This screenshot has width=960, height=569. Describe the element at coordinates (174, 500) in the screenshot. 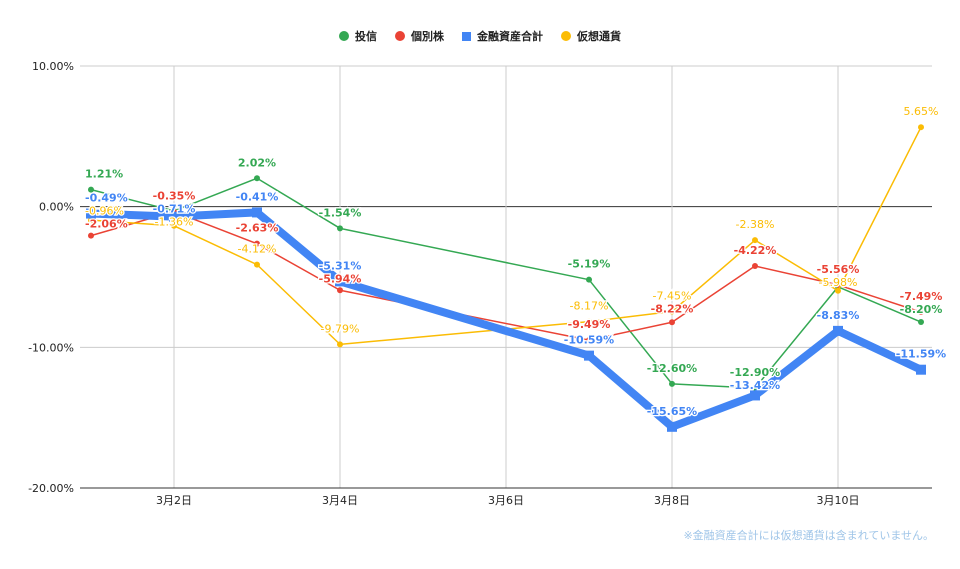

I see `x-tick-label: 3月2日` at that location.